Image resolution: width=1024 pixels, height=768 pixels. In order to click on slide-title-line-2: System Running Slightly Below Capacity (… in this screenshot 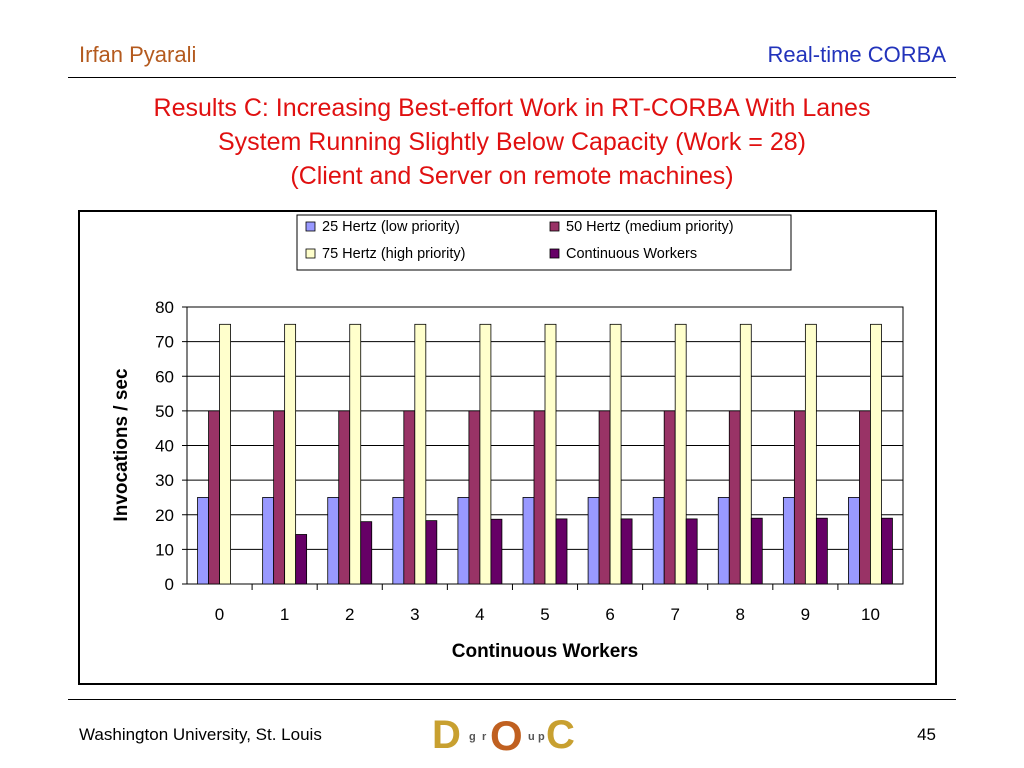, I will do `click(512, 142)`.